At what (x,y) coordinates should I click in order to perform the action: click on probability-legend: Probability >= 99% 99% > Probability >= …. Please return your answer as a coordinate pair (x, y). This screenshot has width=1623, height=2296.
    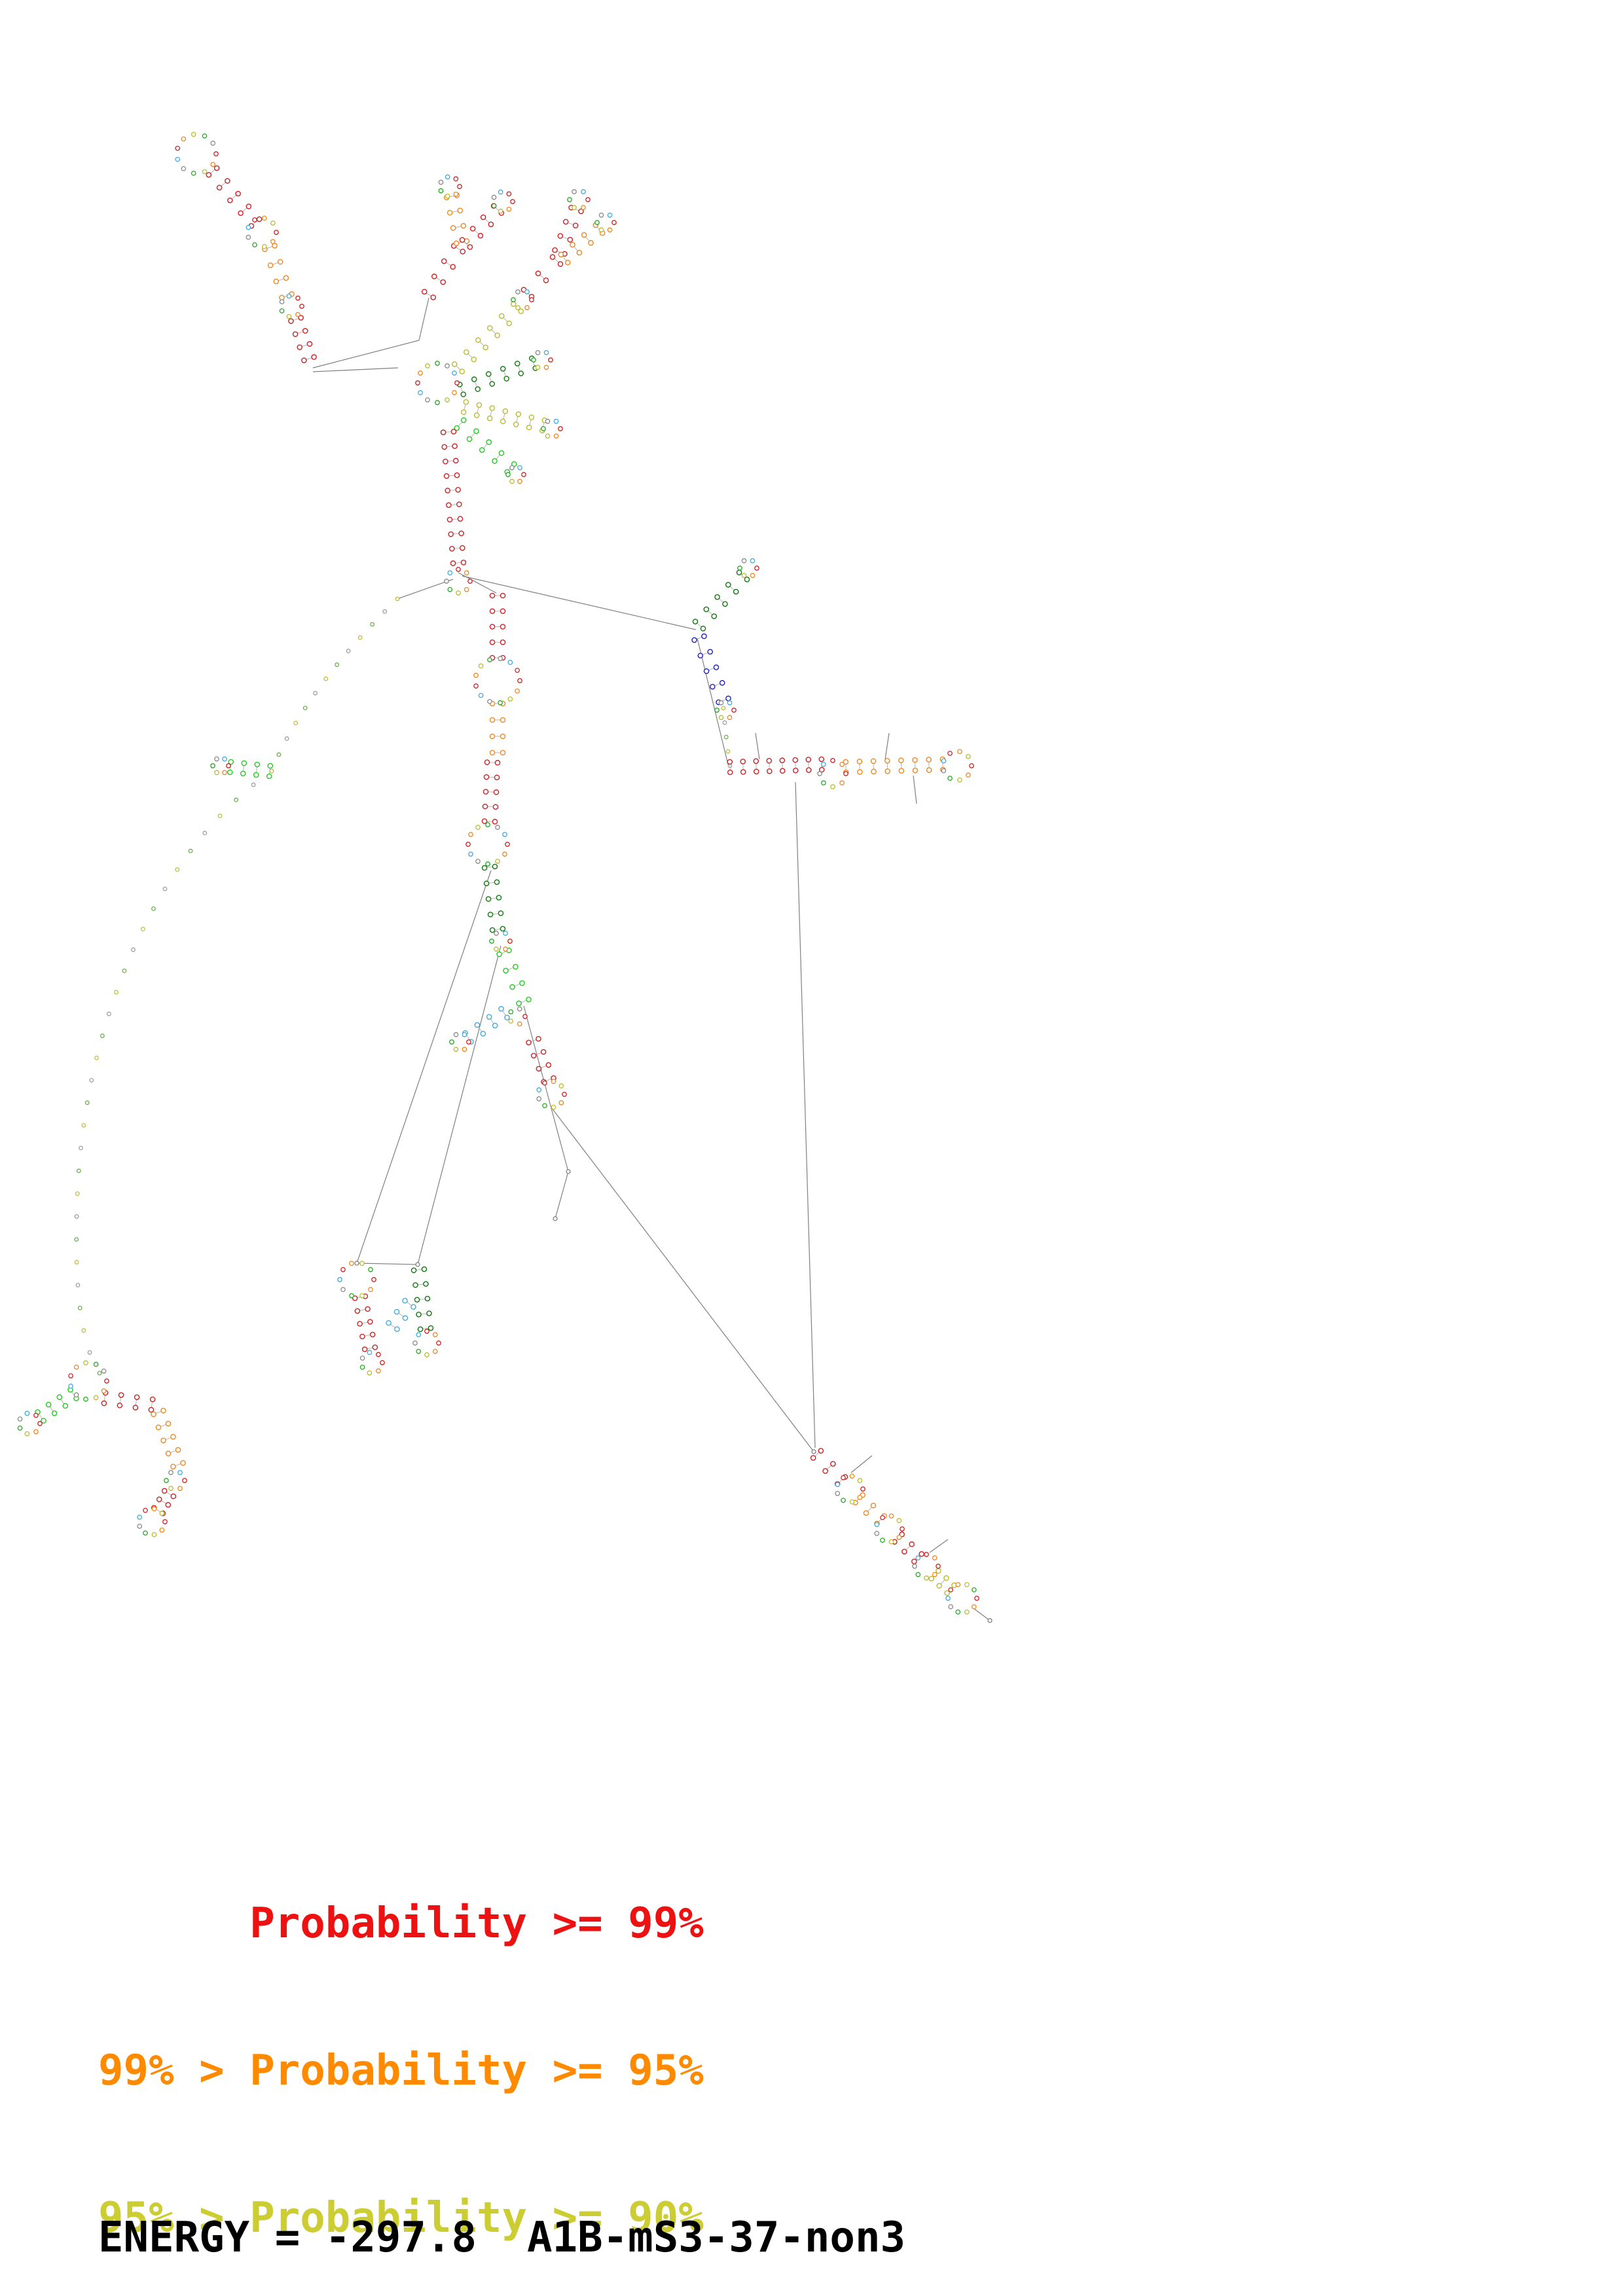
    Looking at the image, I should click on (401, 2048).